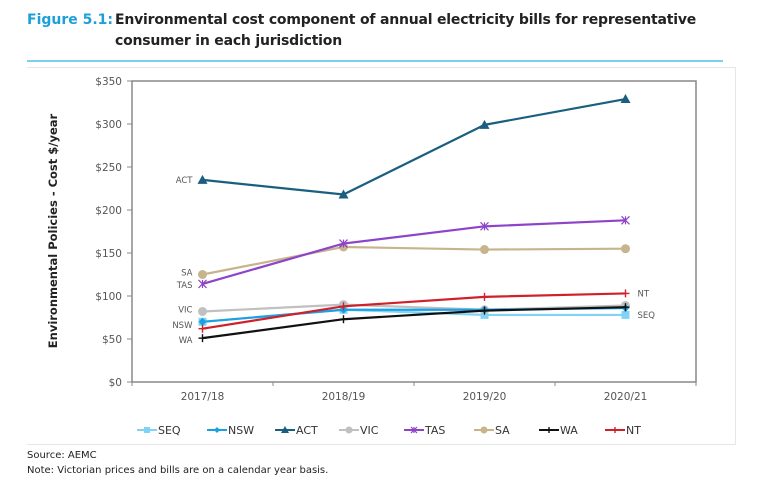 The height and width of the screenshot is (495, 761). I want to click on series-start-label: WA, so click(186, 341).